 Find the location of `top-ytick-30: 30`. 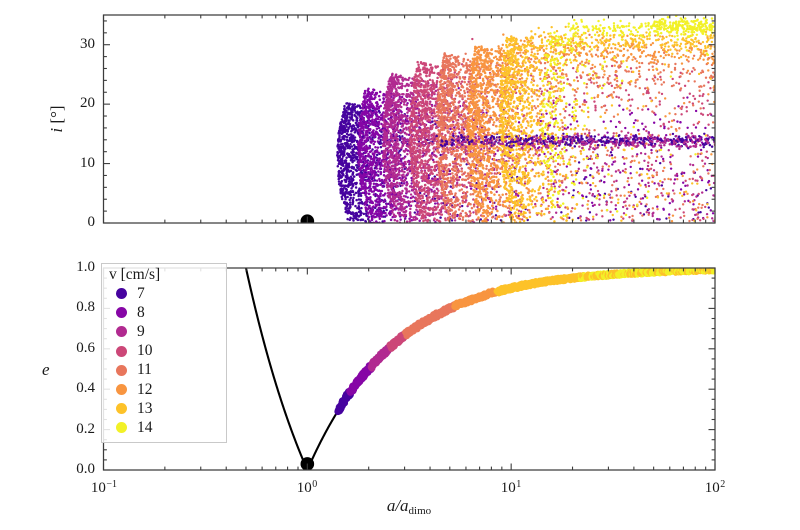

top-ytick-30: 30 is located at coordinates (87, 44).